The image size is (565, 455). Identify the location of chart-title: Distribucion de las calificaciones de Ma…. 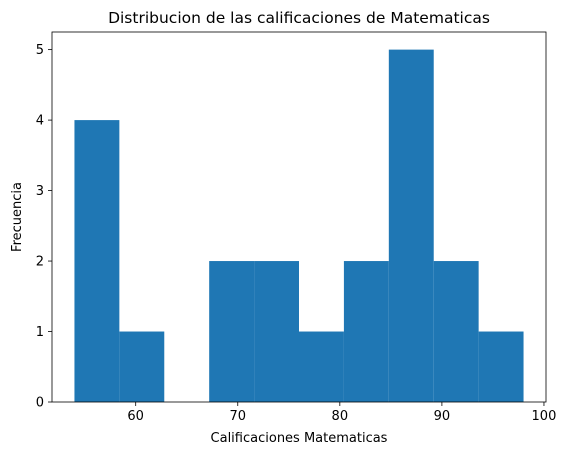
(299, 18).